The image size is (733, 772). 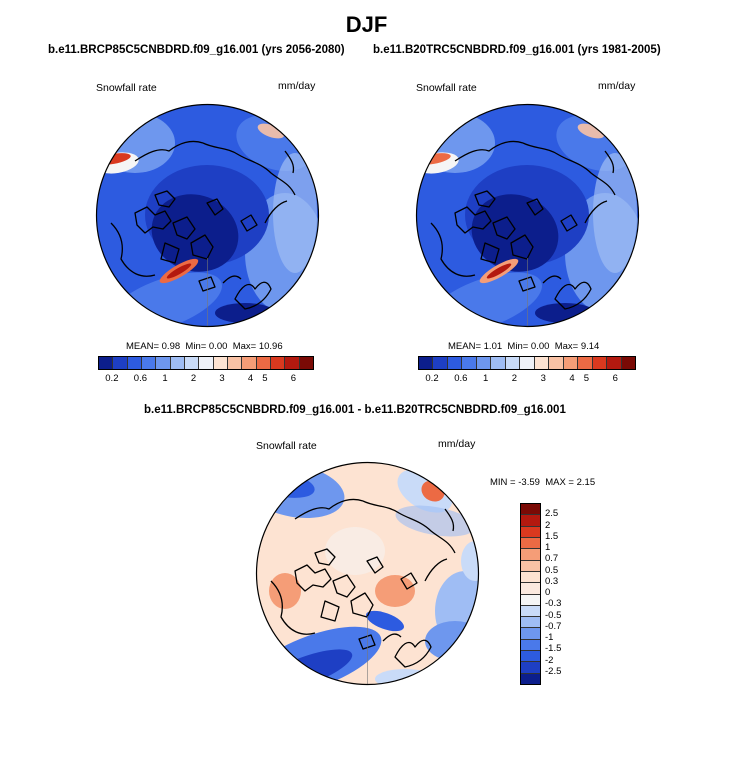 I want to click on future-mean-value: 0.98, so click(x=171, y=346).